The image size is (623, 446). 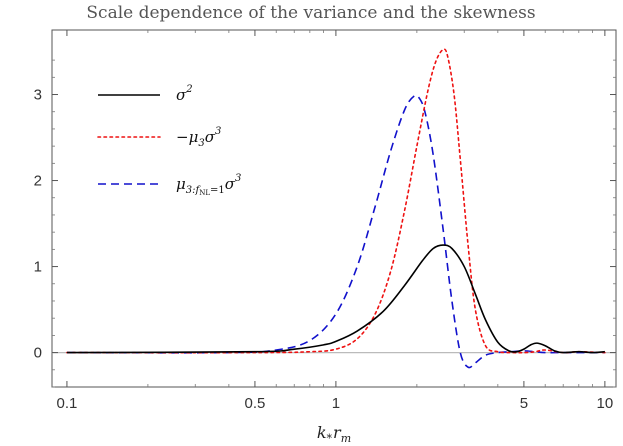 What do you see at coordinates (38, 181) in the screenshot?
I see `y-tick-label: 2` at bounding box center [38, 181].